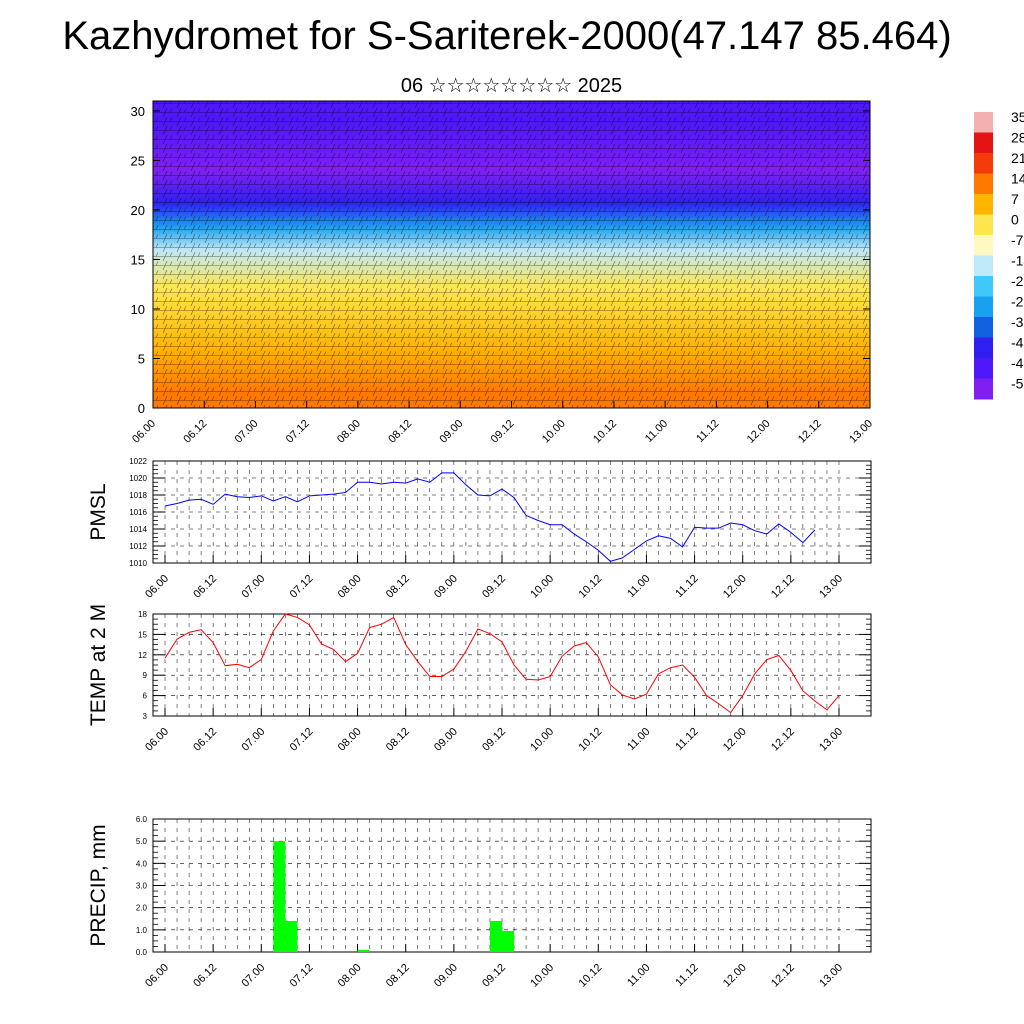  What do you see at coordinates (707, 431) in the screenshot?
I see `heatmap-xtick-label: 11.12` at bounding box center [707, 431].